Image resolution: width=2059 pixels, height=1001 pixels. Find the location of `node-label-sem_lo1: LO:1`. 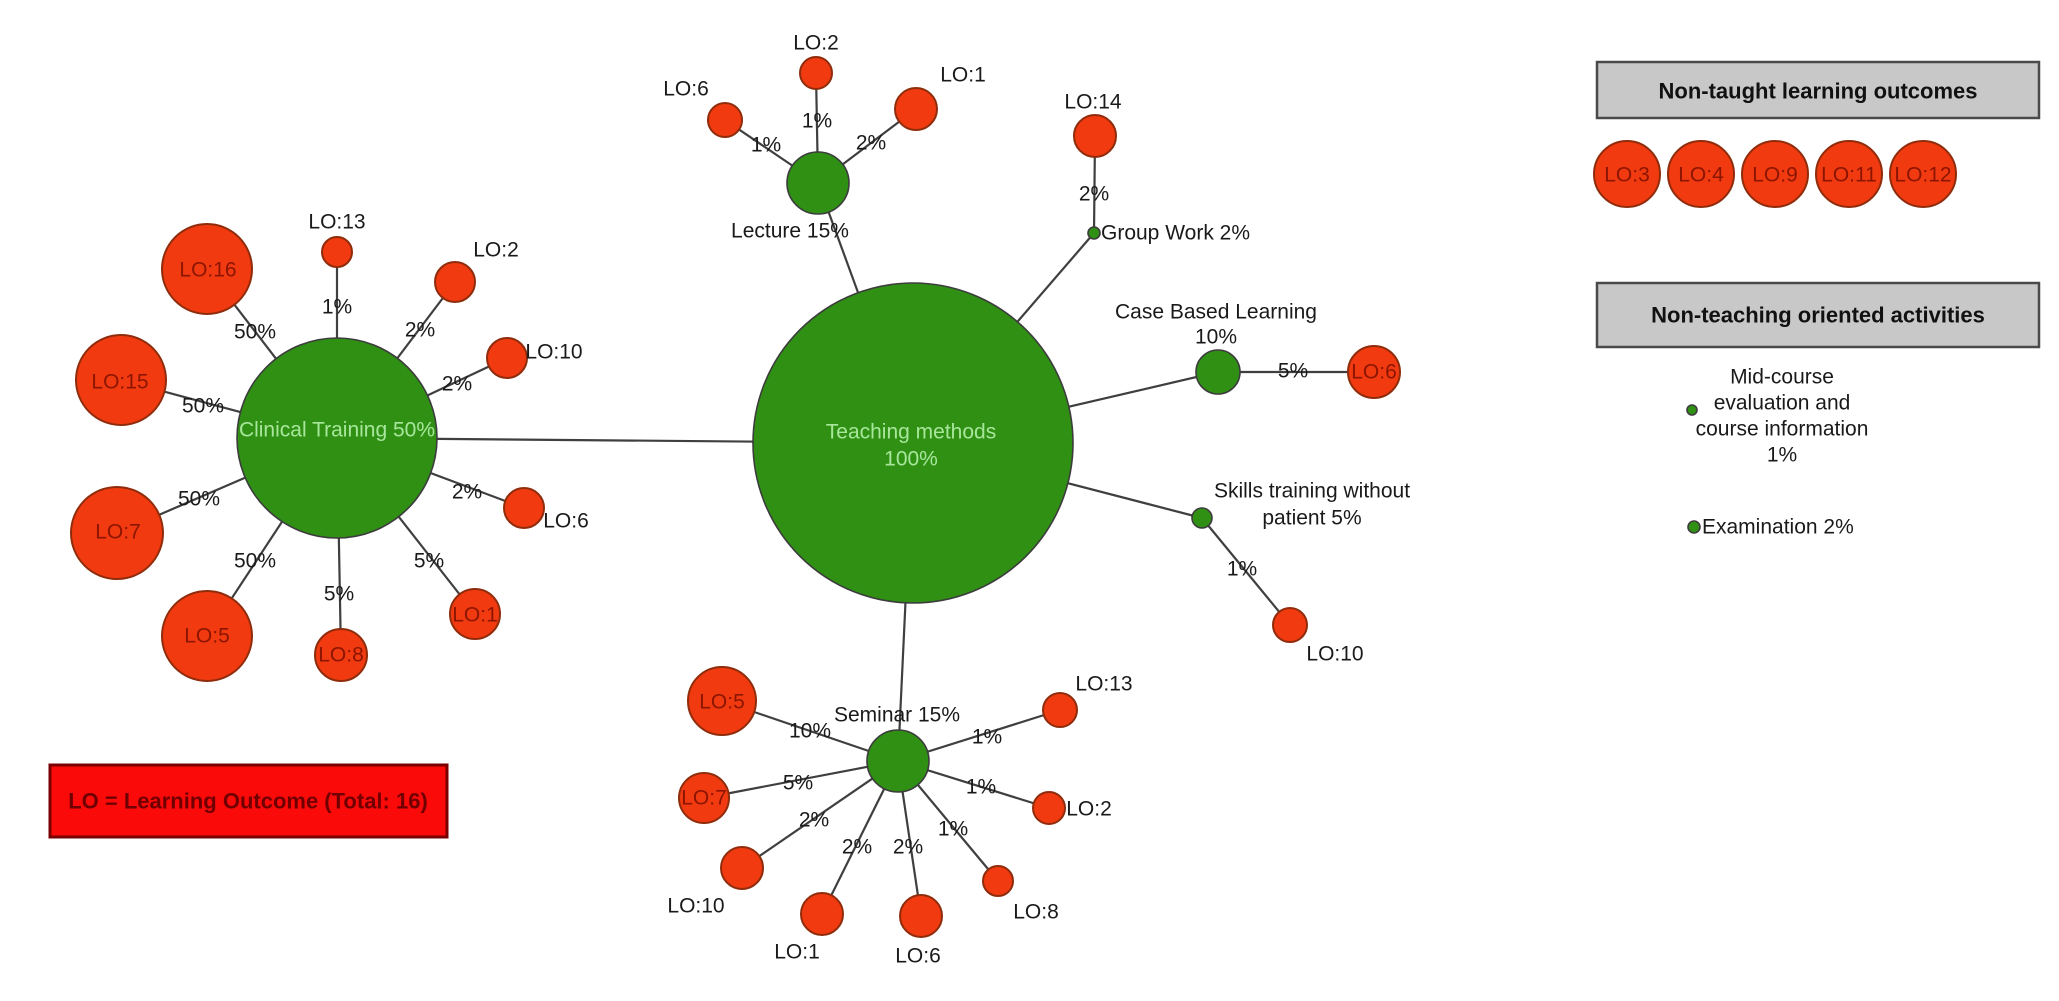

node-label-sem_lo1: LO:1 is located at coordinates (797, 952).